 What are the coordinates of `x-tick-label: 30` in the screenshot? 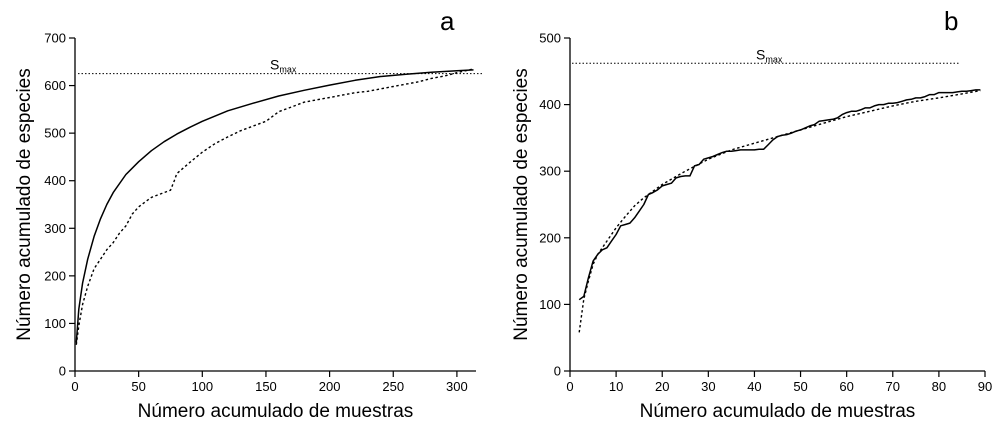 It's located at (708, 386).